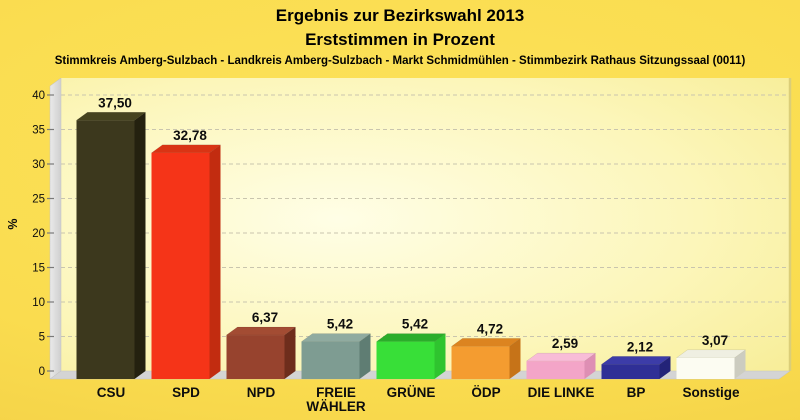 The height and width of the screenshot is (420, 800). I want to click on chart-subtitle: Erststimmen in Prozent, so click(400, 39).